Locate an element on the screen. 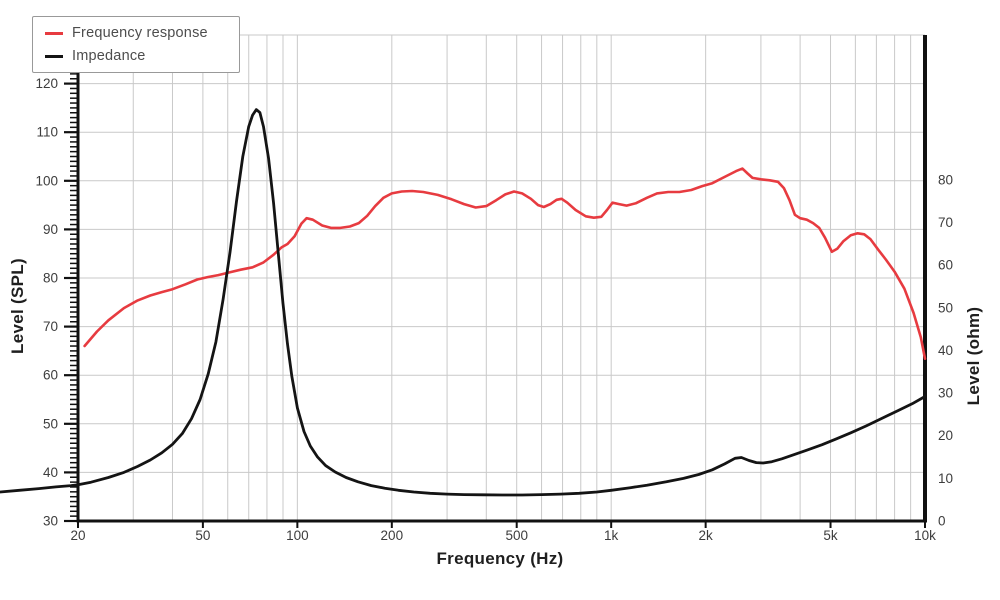  y-right-tick-label: 20 is located at coordinates (945, 435).